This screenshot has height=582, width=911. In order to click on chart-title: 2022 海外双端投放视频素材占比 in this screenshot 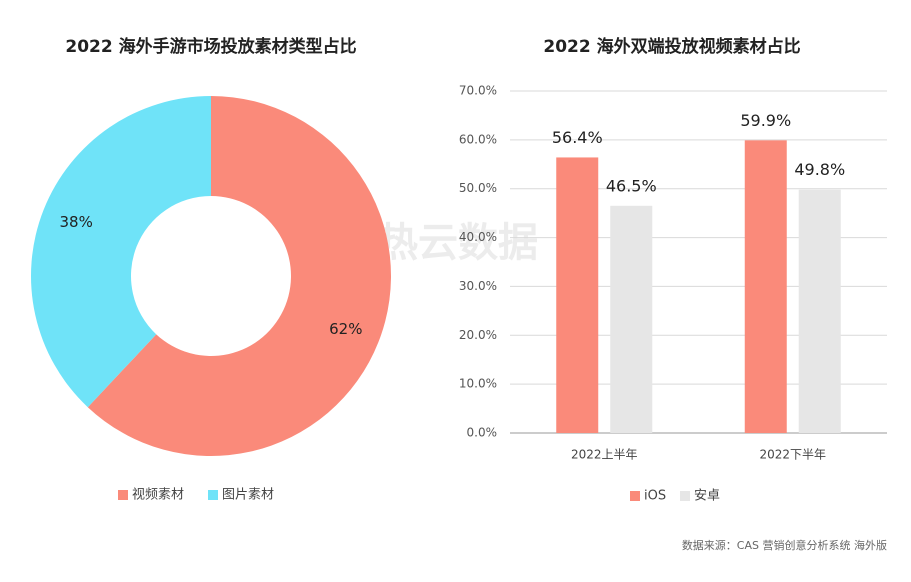, I will do `click(671, 46)`.